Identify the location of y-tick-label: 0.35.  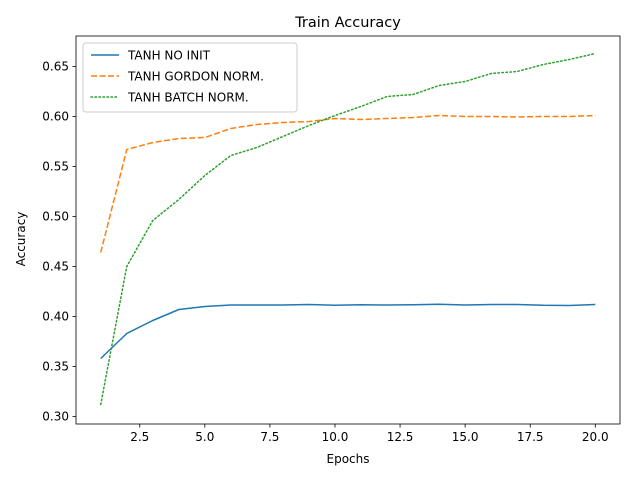
(55, 367).